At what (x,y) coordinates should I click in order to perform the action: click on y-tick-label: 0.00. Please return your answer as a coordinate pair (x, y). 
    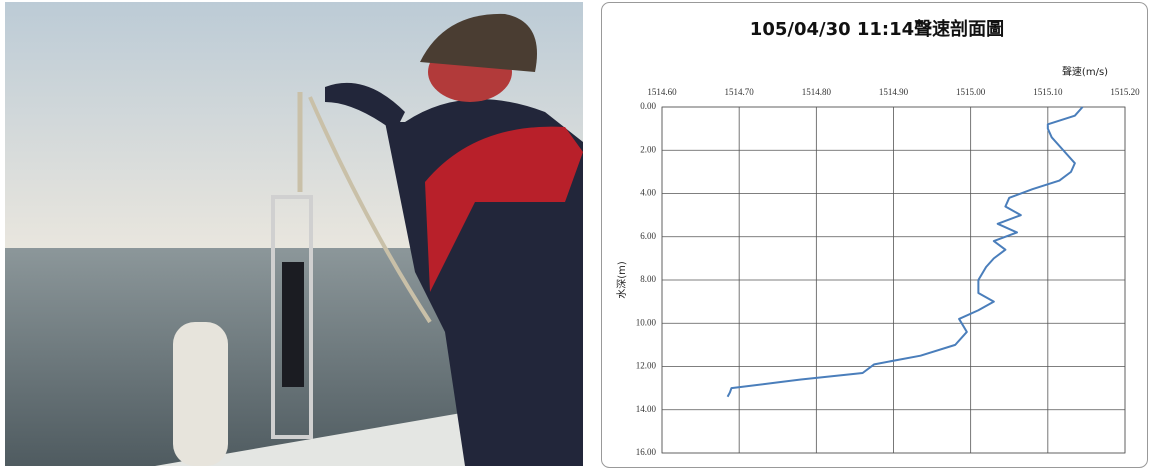
    Looking at the image, I should click on (648, 106).